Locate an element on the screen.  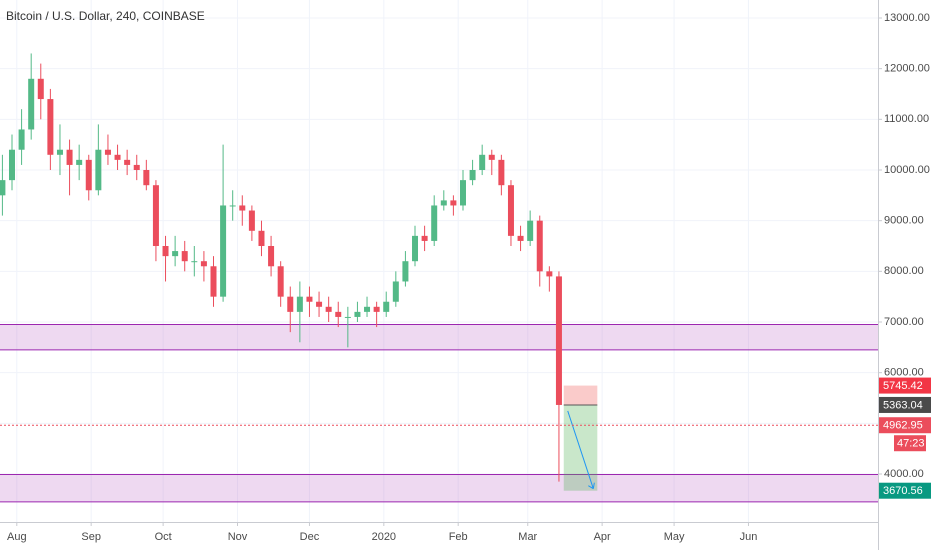
x-tick-label: May is located at coordinates (674, 537).